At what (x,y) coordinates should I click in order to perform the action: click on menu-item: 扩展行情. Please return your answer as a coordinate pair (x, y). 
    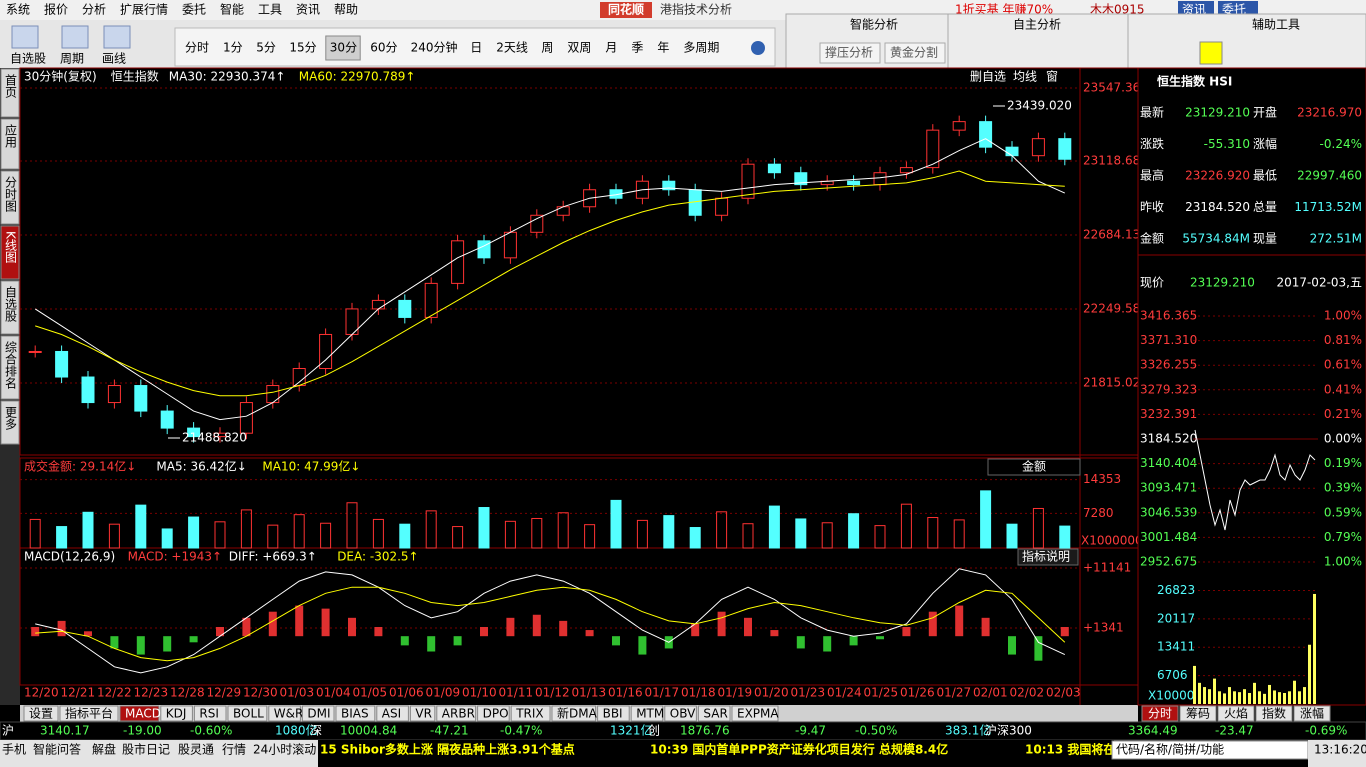
    Looking at the image, I should click on (144, 10).